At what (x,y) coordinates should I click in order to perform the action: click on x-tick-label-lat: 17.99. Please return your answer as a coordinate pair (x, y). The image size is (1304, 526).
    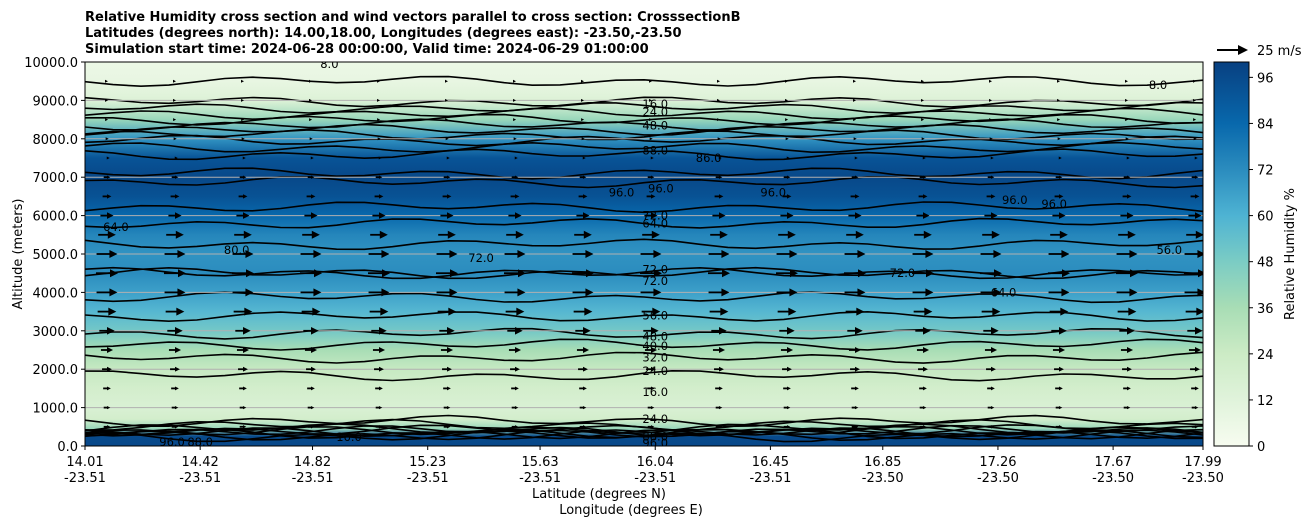
    Looking at the image, I should click on (1202, 462).